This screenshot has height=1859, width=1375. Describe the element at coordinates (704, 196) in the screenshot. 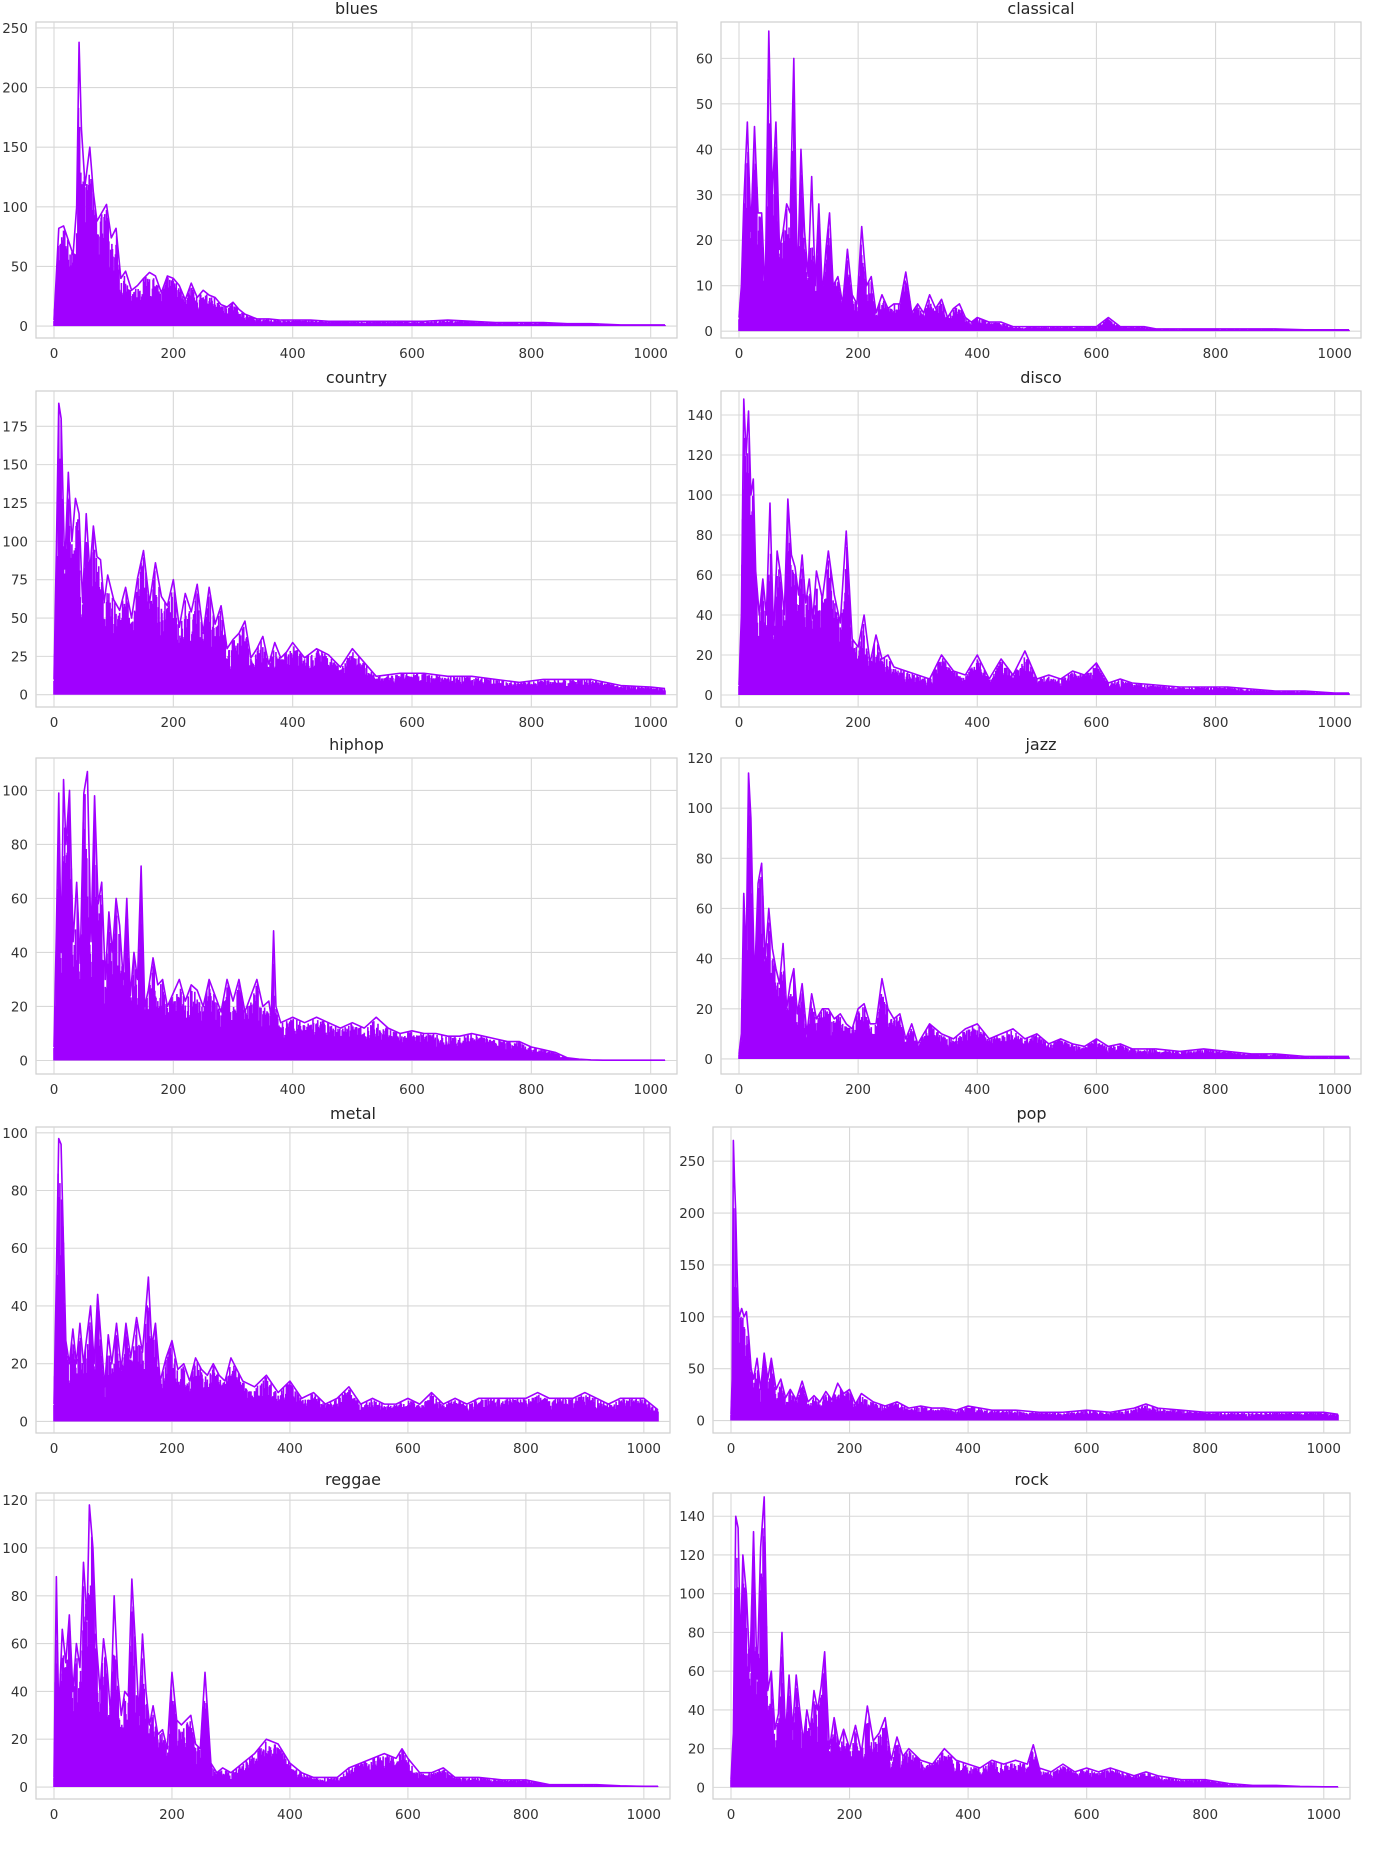

I see `y-tick-label: 30` at that location.